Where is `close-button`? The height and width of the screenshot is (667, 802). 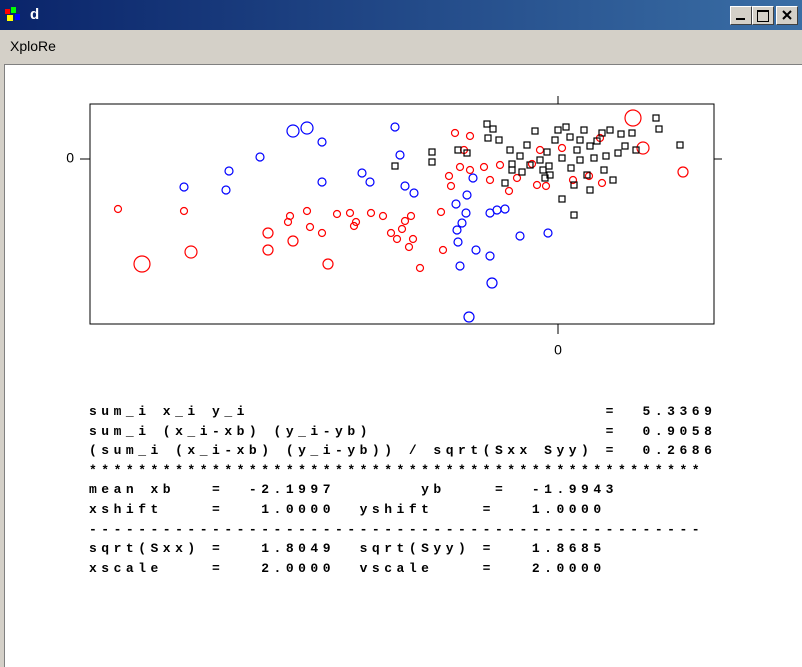
close-button is located at coordinates (787, 15).